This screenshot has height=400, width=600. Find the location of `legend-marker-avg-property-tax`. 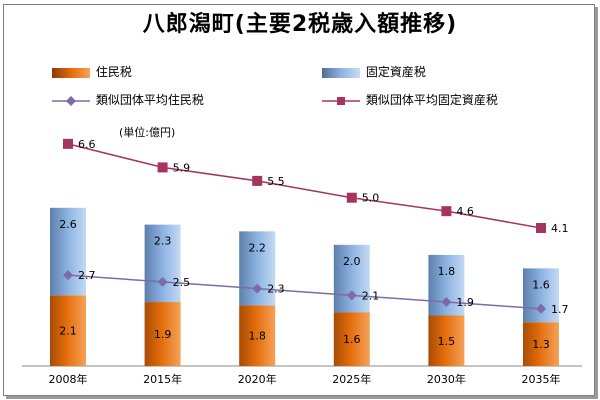

legend-marker-avg-property-tax is located at coordinates (341, 100).